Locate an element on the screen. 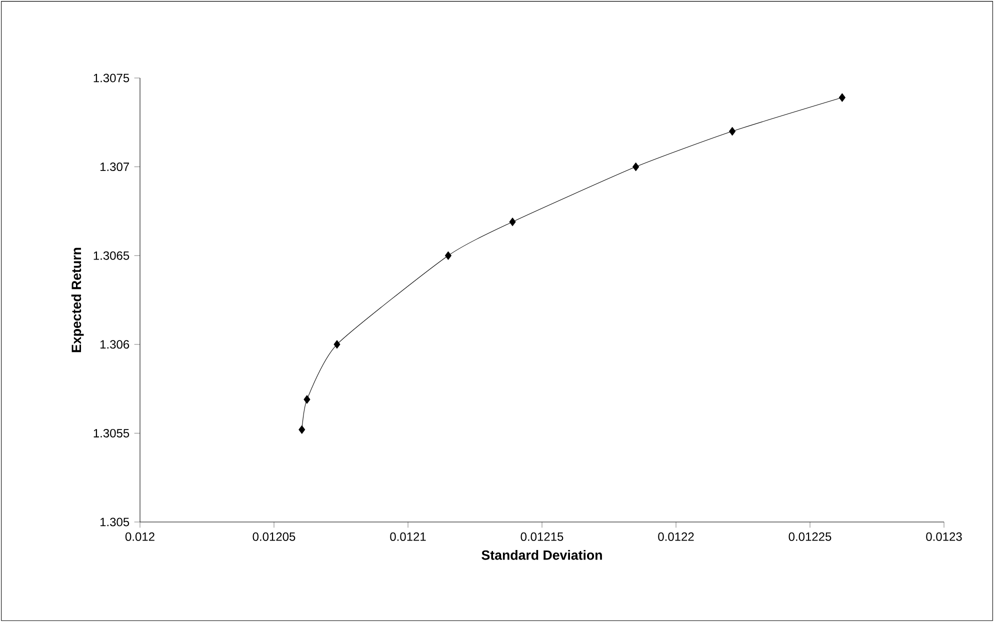  x-tick-label: 0.01205 is located at coordinates (274, 536).